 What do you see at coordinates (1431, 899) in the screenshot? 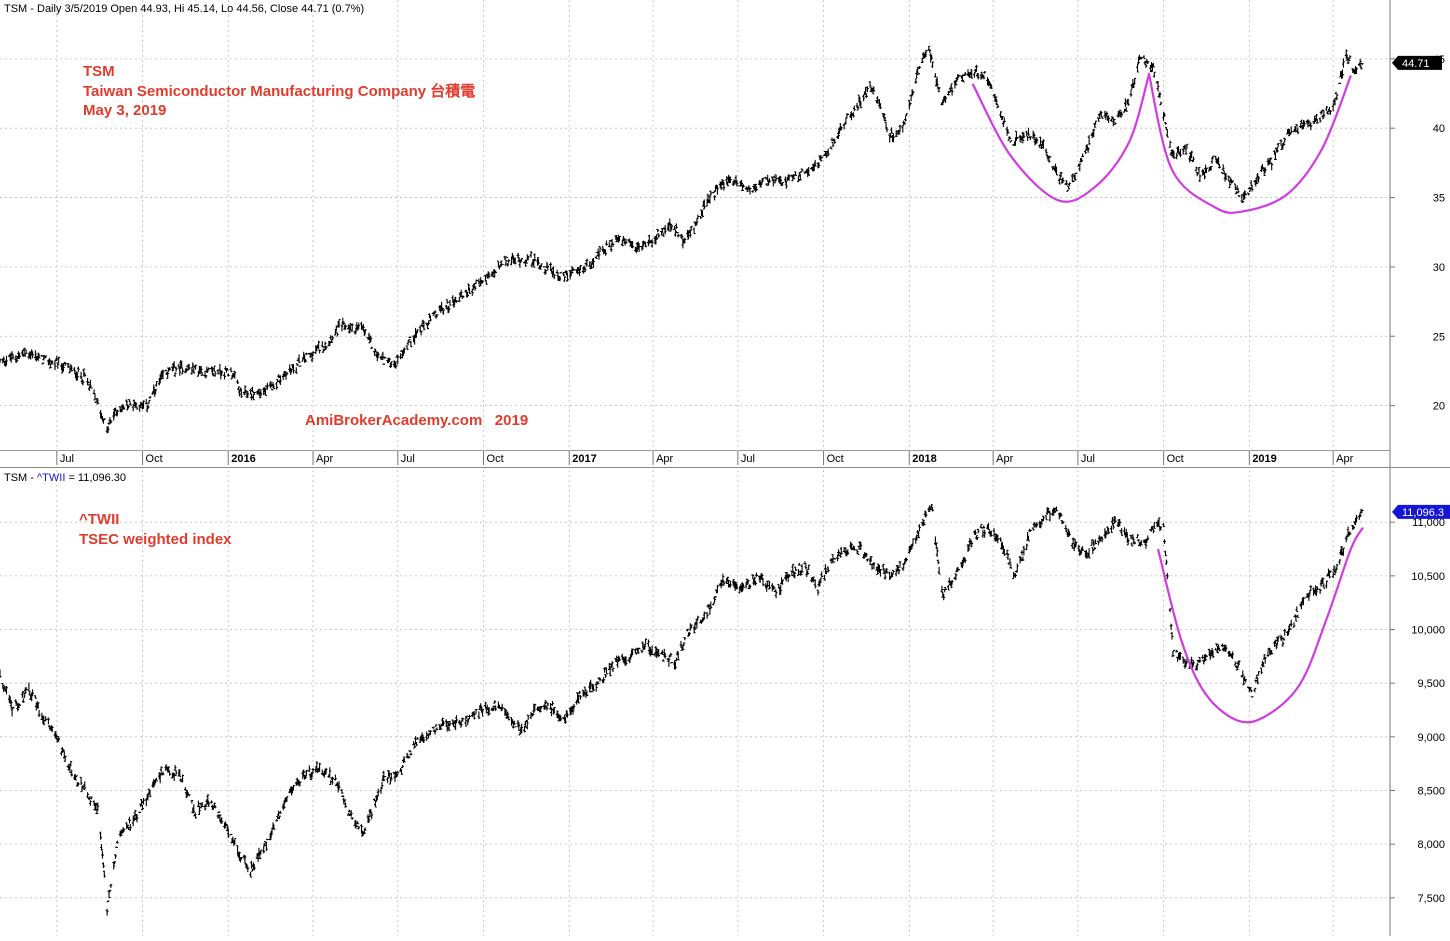
I see `y-tick-label-1-0: 7,500` at bounding box center [1431, 899].